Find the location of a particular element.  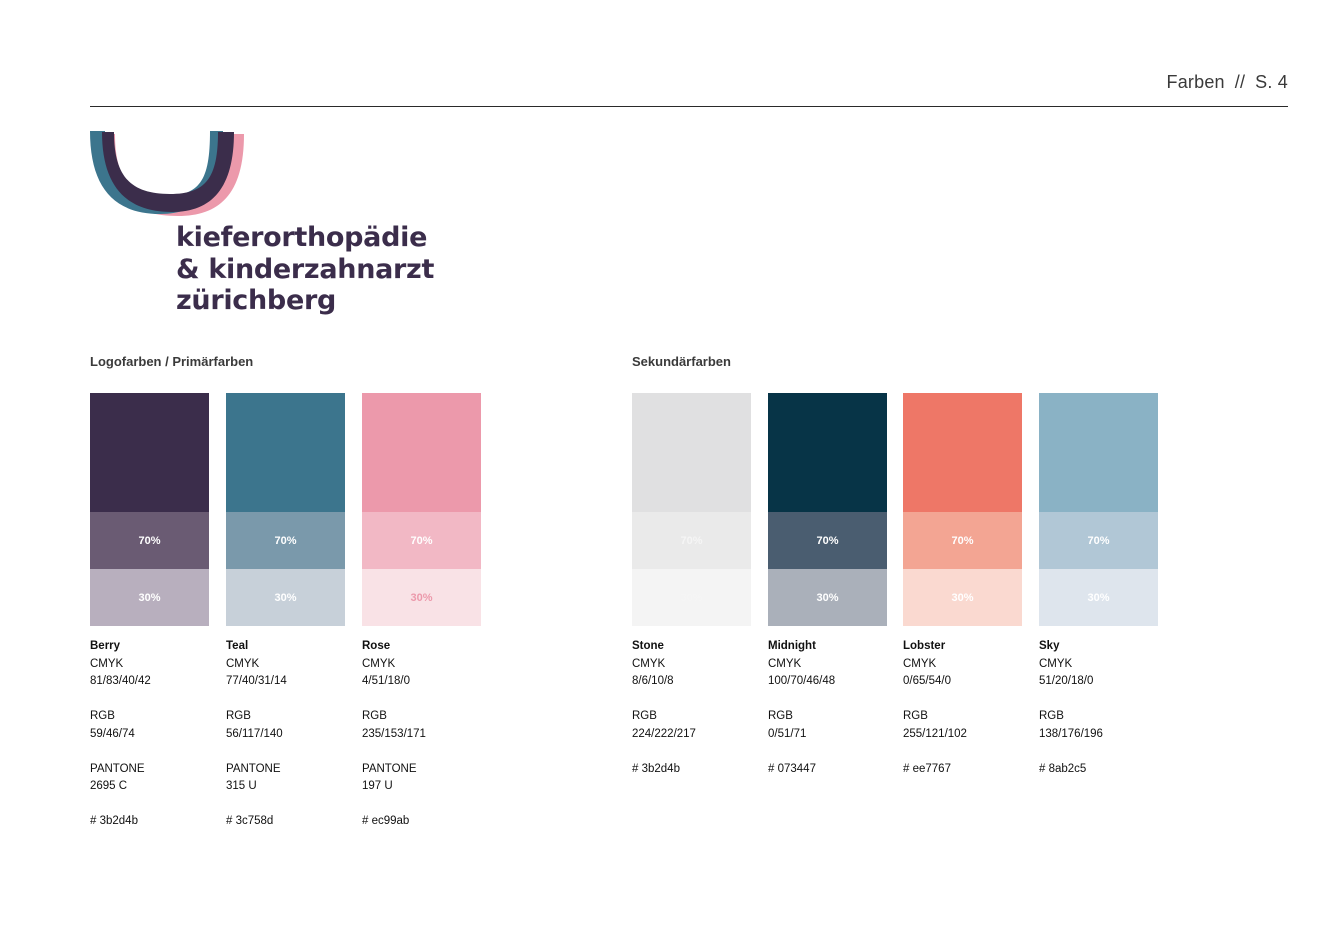

rgb-value: 235/153/171 is located at coordinates (394, 733).